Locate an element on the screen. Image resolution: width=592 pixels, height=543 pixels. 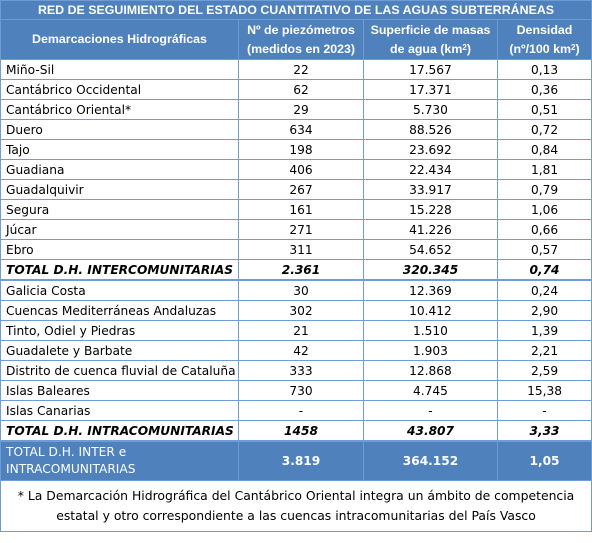
cell-piezometros: 267 is located at coordinates (301, 189).